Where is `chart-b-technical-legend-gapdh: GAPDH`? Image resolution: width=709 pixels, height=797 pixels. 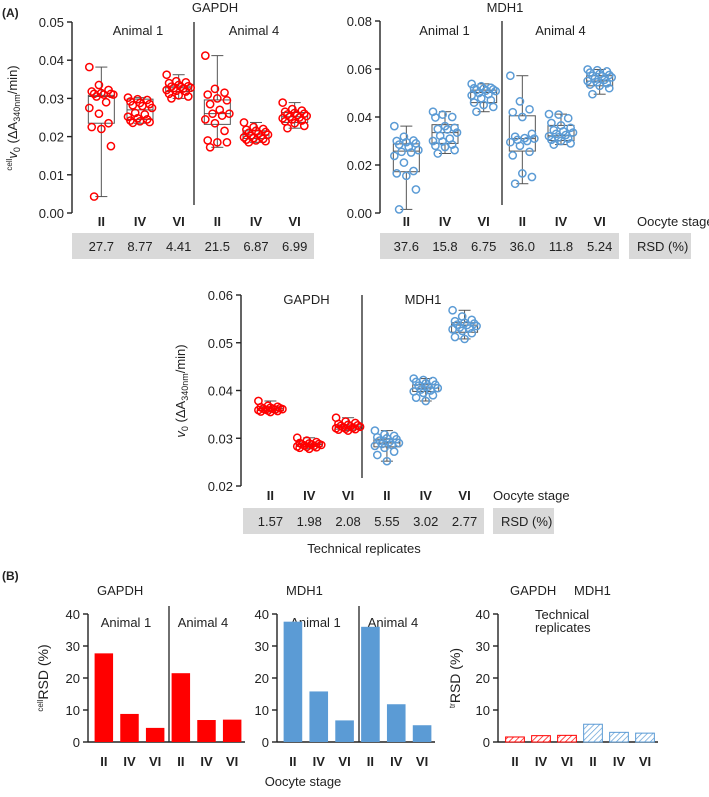 chart-b-technical-legend-gapdh: GAPDH is located at coordinates (533, 590).